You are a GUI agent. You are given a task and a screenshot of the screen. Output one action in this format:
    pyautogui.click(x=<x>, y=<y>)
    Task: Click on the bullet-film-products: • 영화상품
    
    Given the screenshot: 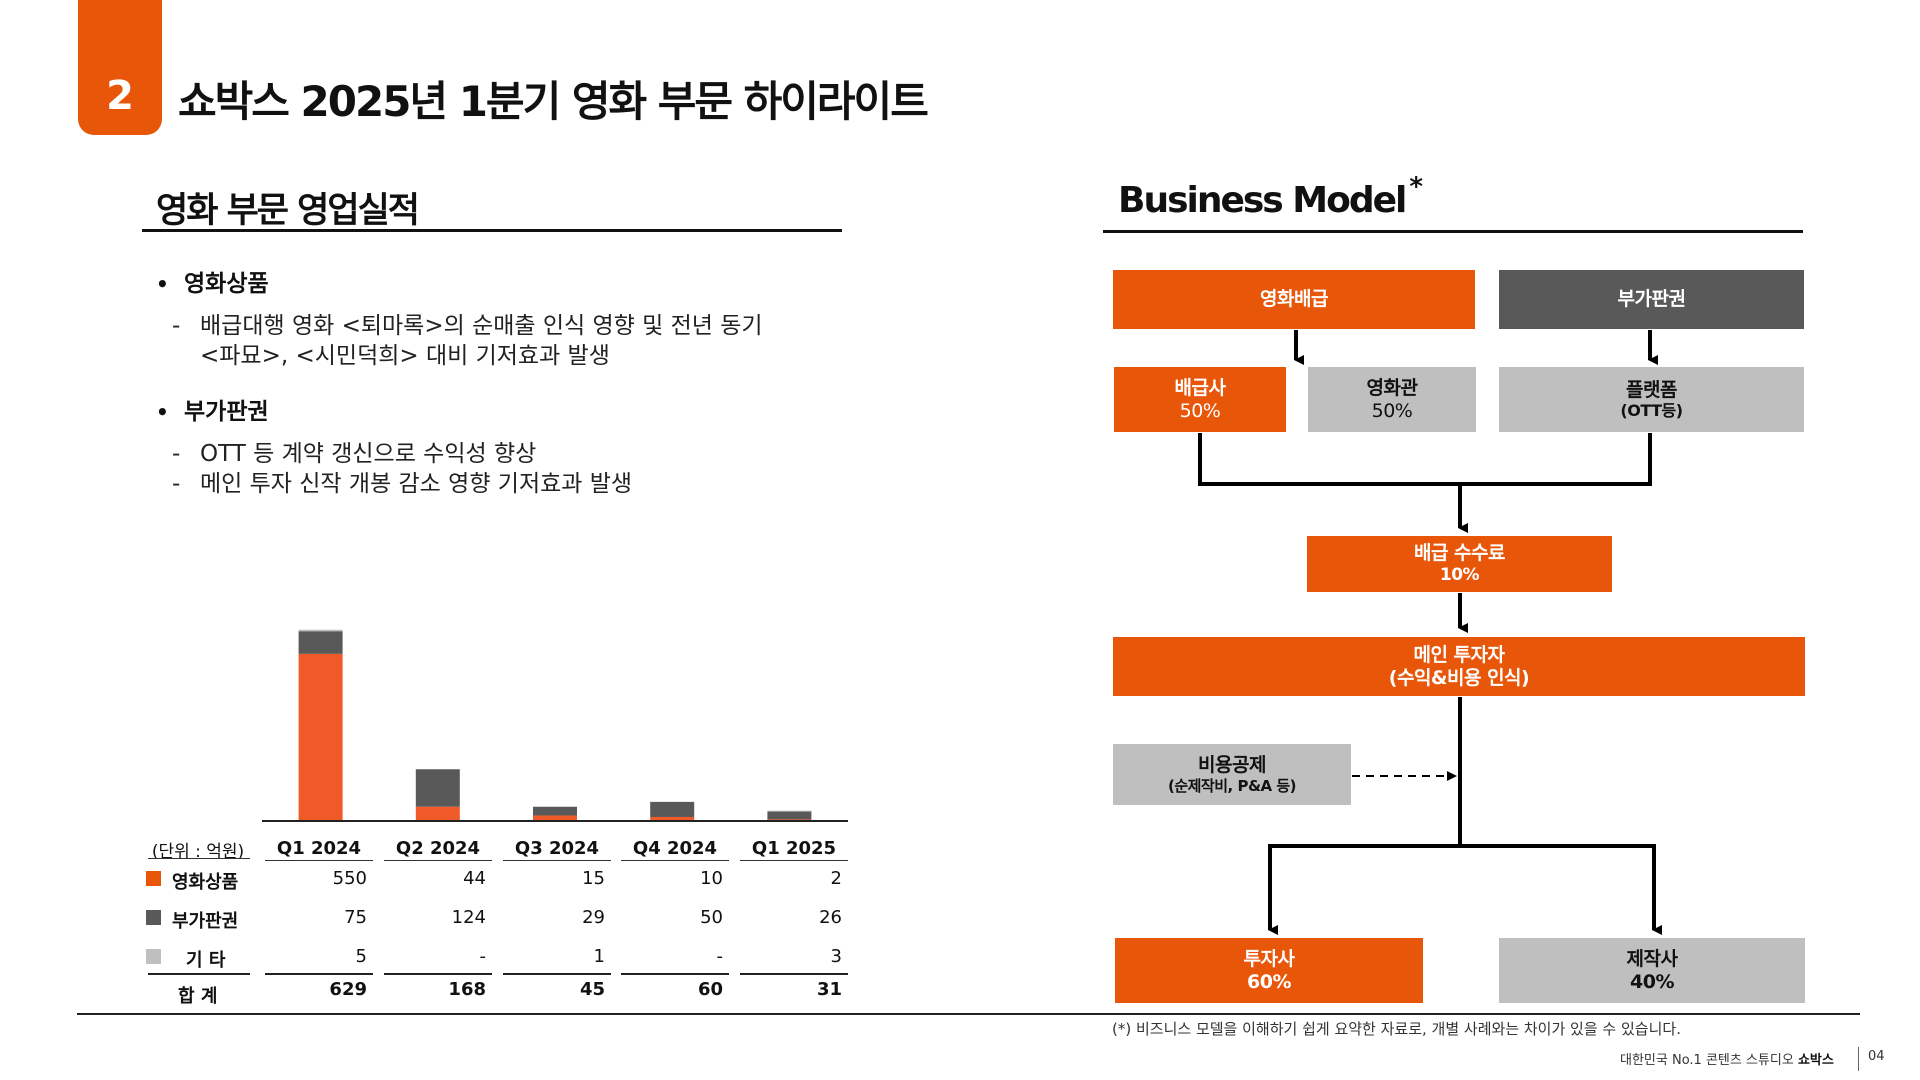 What is the action you would take?
    pyautogui.click(x=212, y=284)
    